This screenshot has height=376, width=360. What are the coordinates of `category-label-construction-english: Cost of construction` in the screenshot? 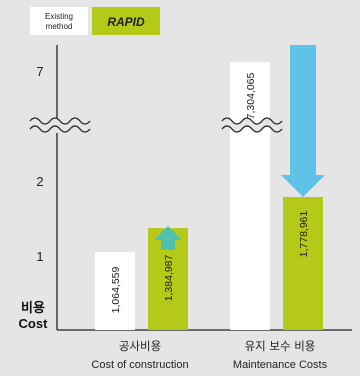 It's located at (139, 365).